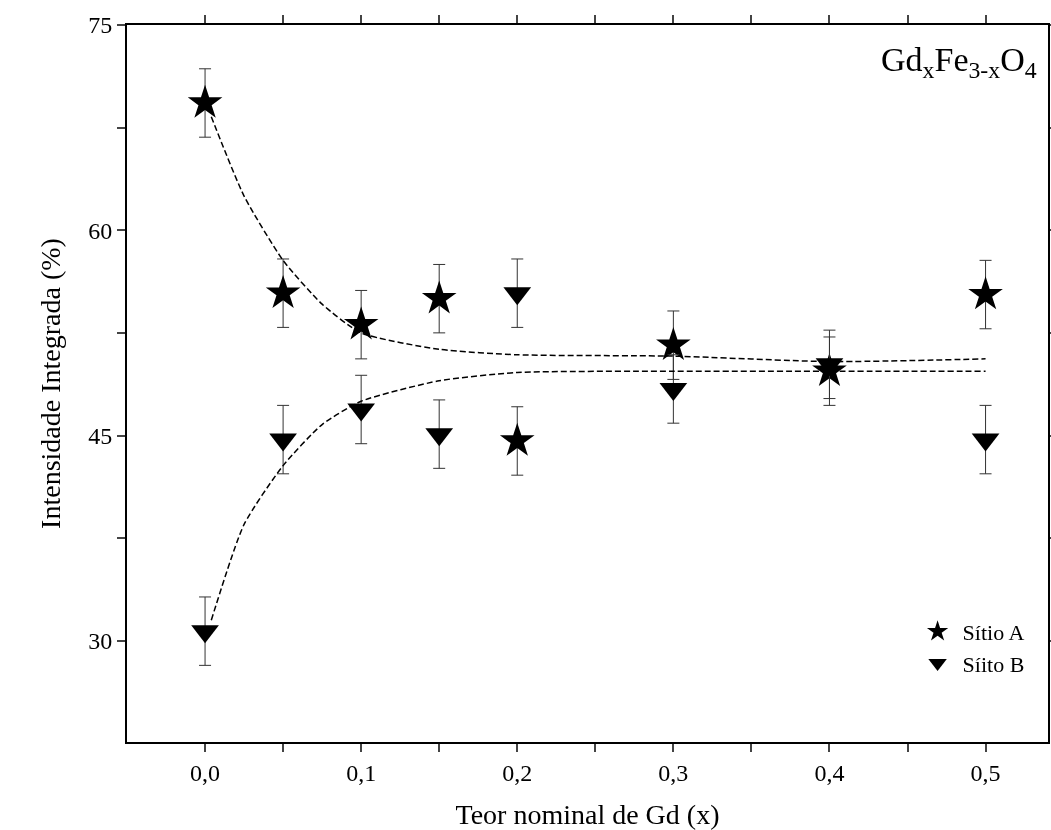  I want to click on x-tick-label: 0,2, so click(517, 772).